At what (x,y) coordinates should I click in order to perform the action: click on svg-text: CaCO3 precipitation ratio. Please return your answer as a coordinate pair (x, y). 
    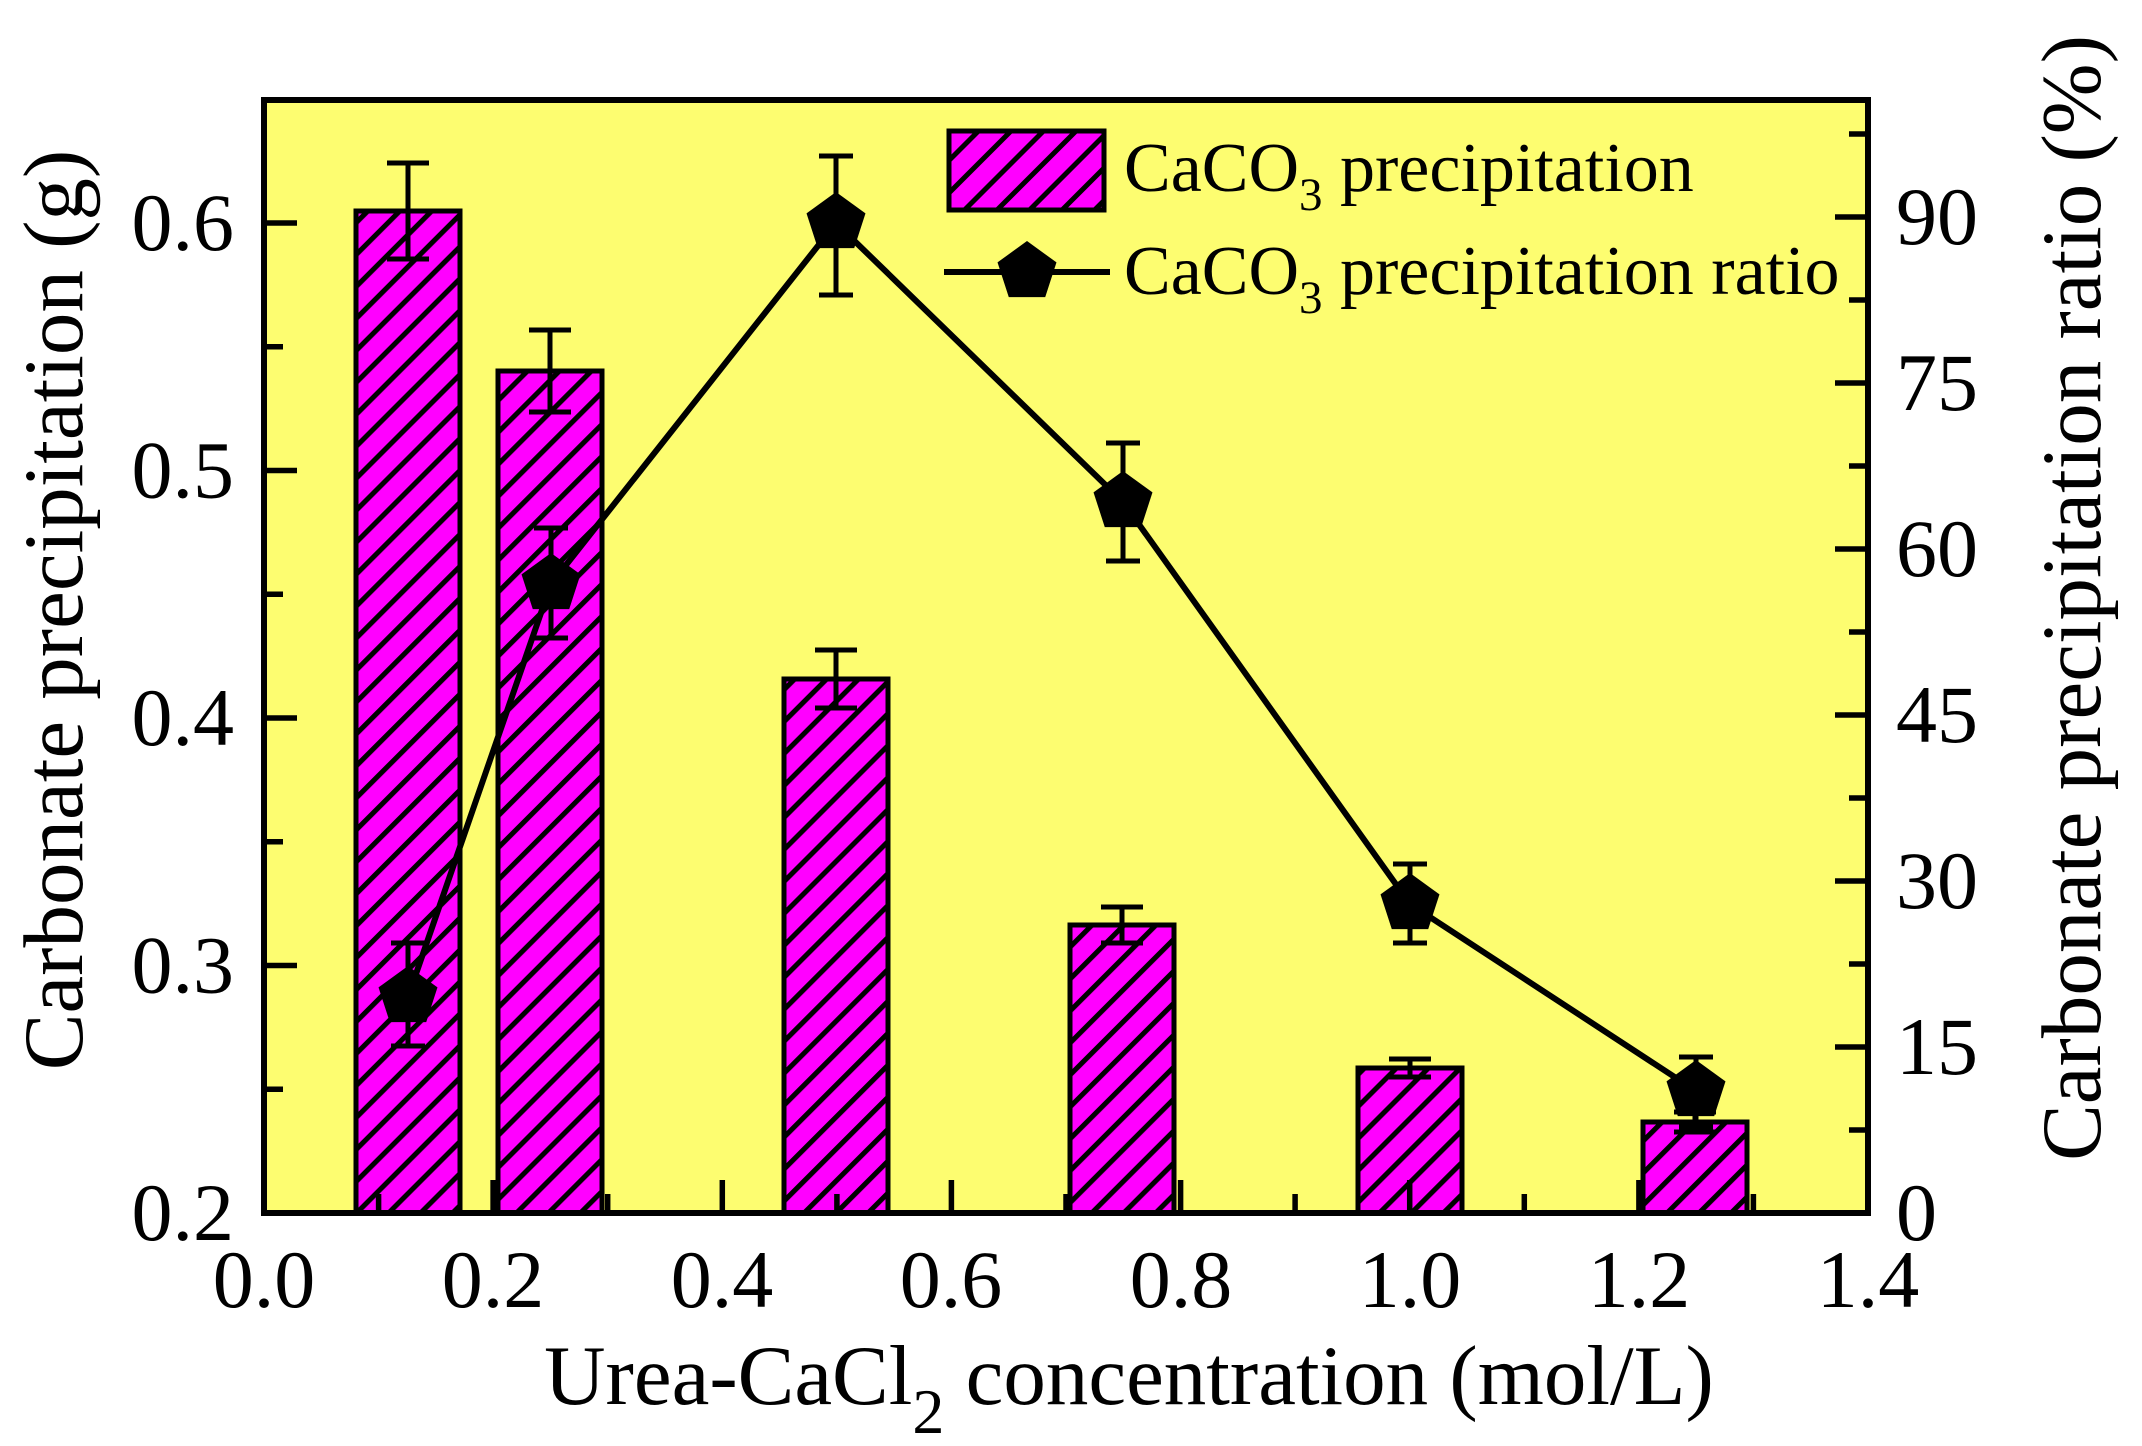
    Looking at the image, I should click on (1482, 278).